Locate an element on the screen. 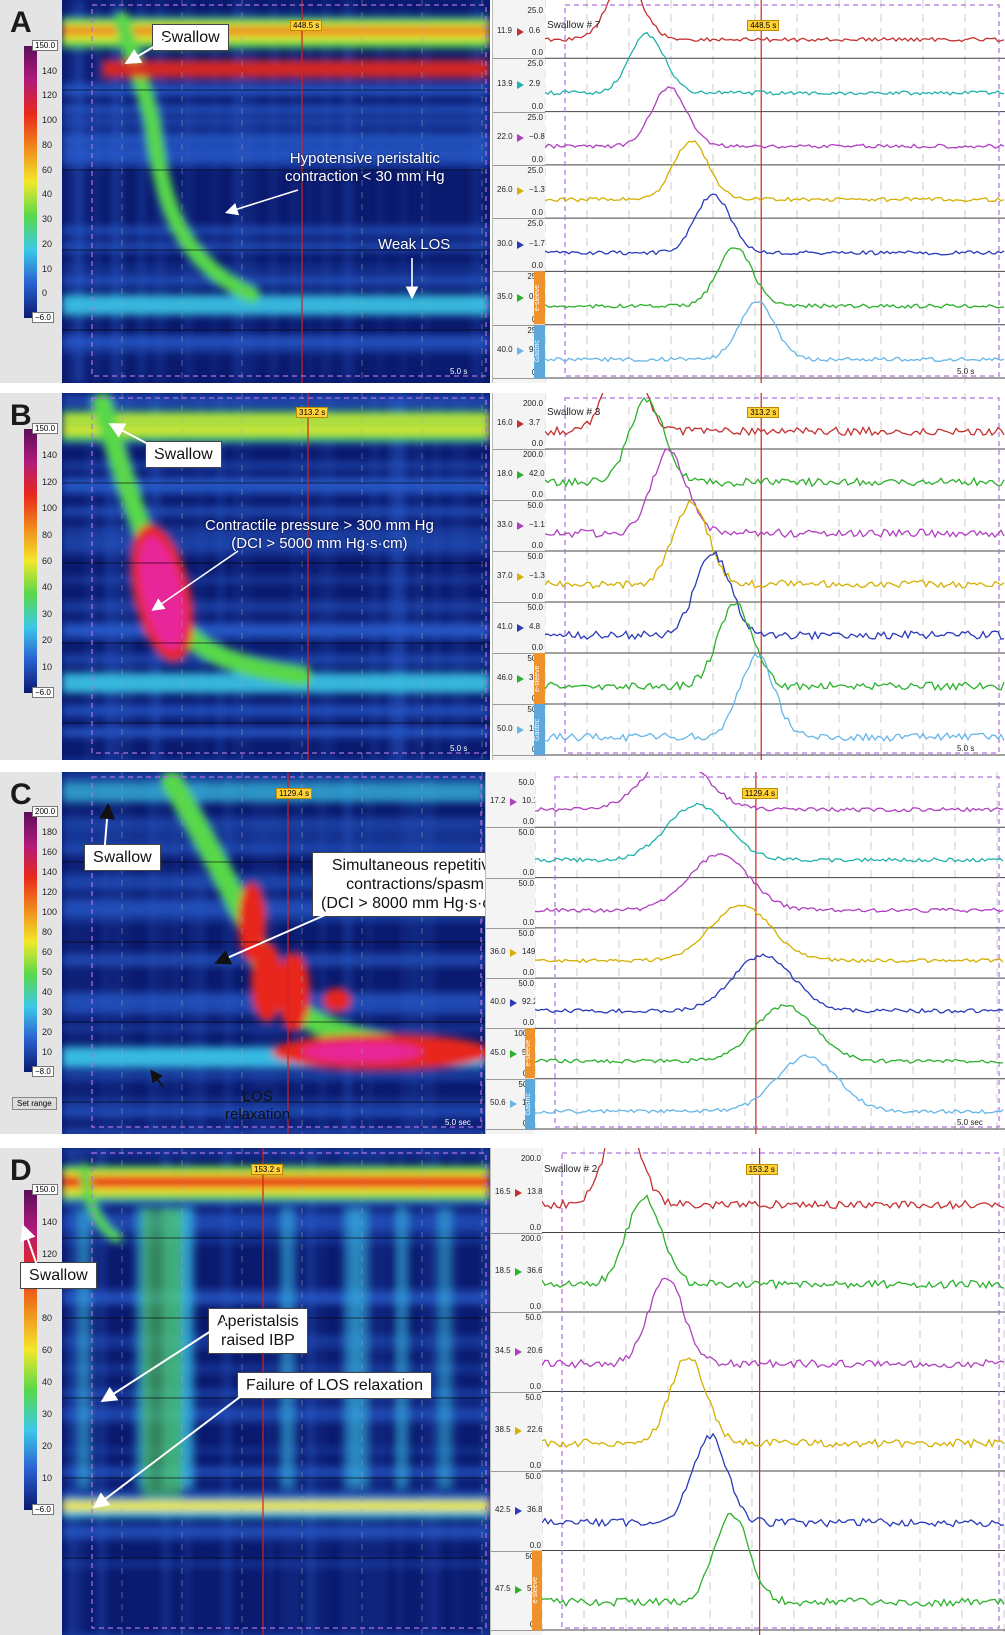  channel-row: 100.00.045.054.1e-sleeve246.5 is located at coordinates (522, 1054).